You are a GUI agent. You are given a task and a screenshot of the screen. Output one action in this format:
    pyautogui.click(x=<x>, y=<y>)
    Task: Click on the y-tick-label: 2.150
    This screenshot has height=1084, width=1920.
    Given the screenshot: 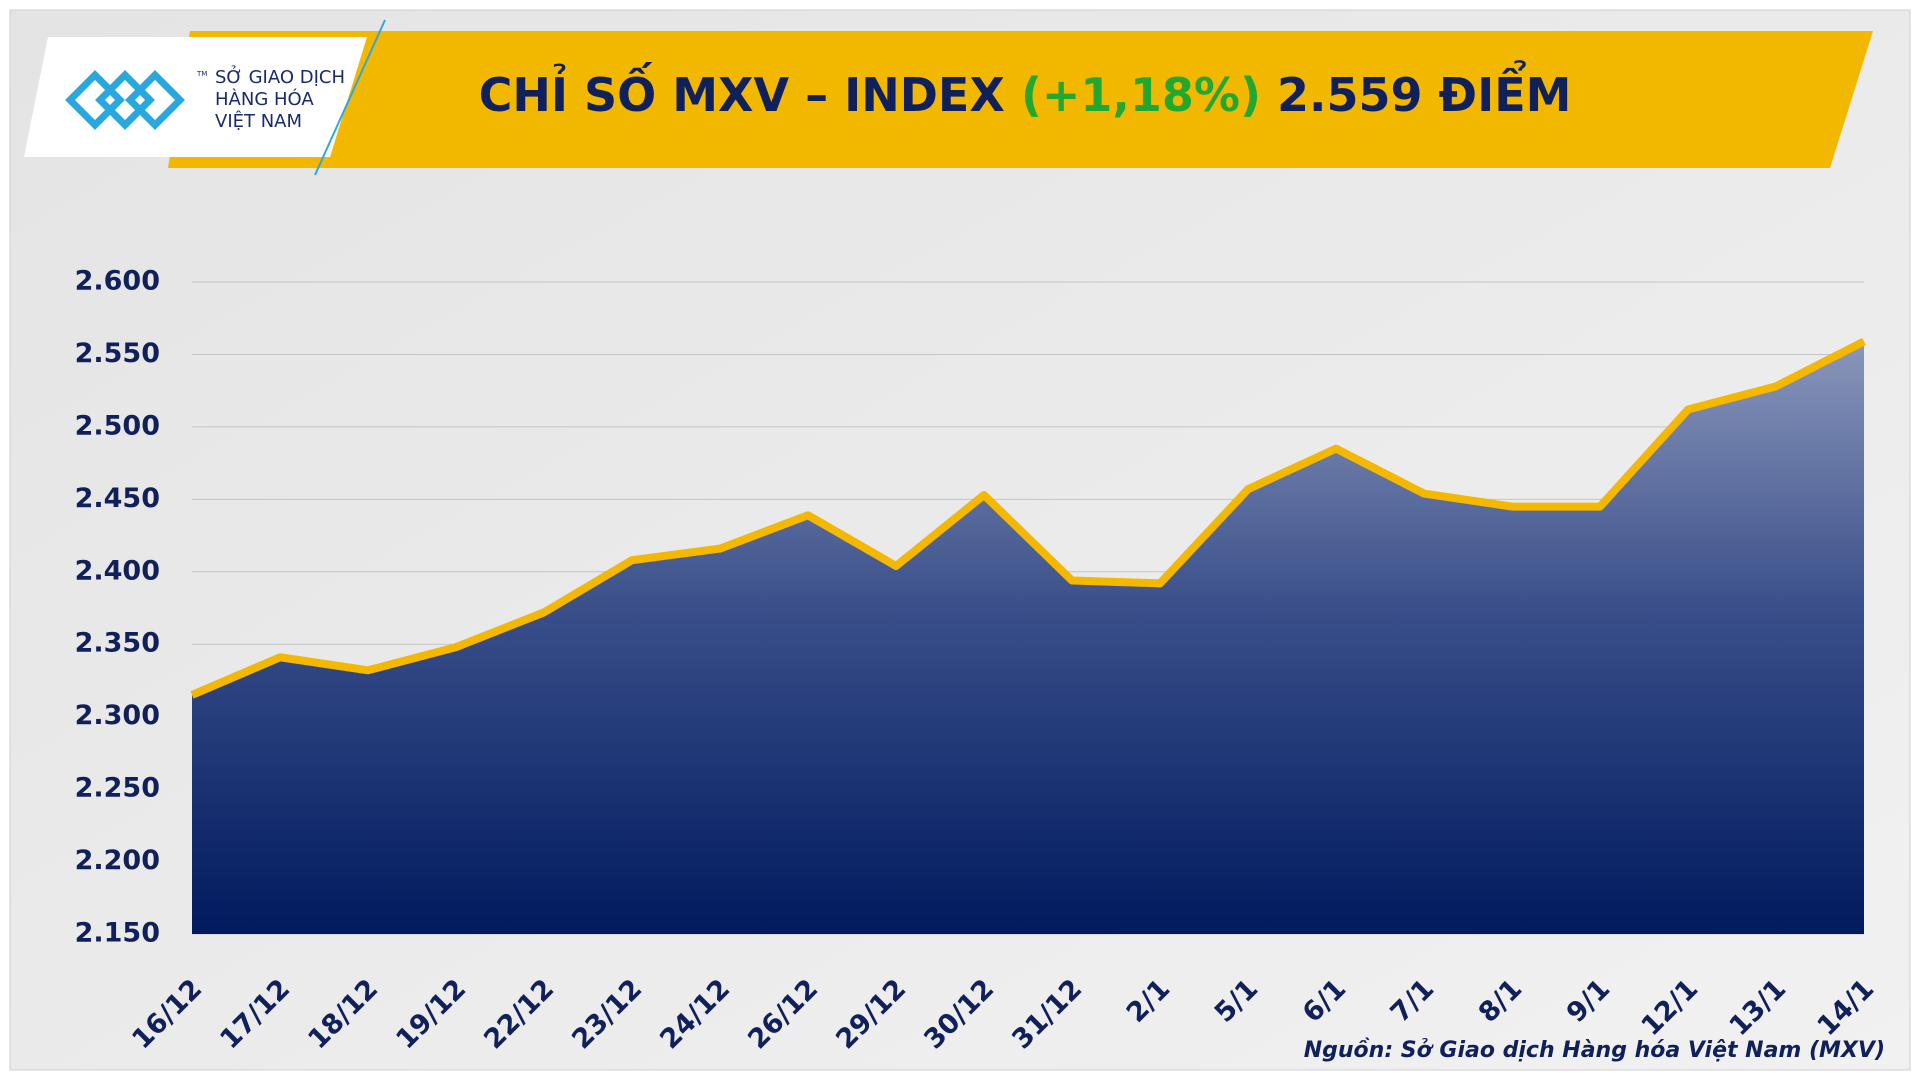 What is the action you would take?
    pyautogui.click(x=117, y=933)
    